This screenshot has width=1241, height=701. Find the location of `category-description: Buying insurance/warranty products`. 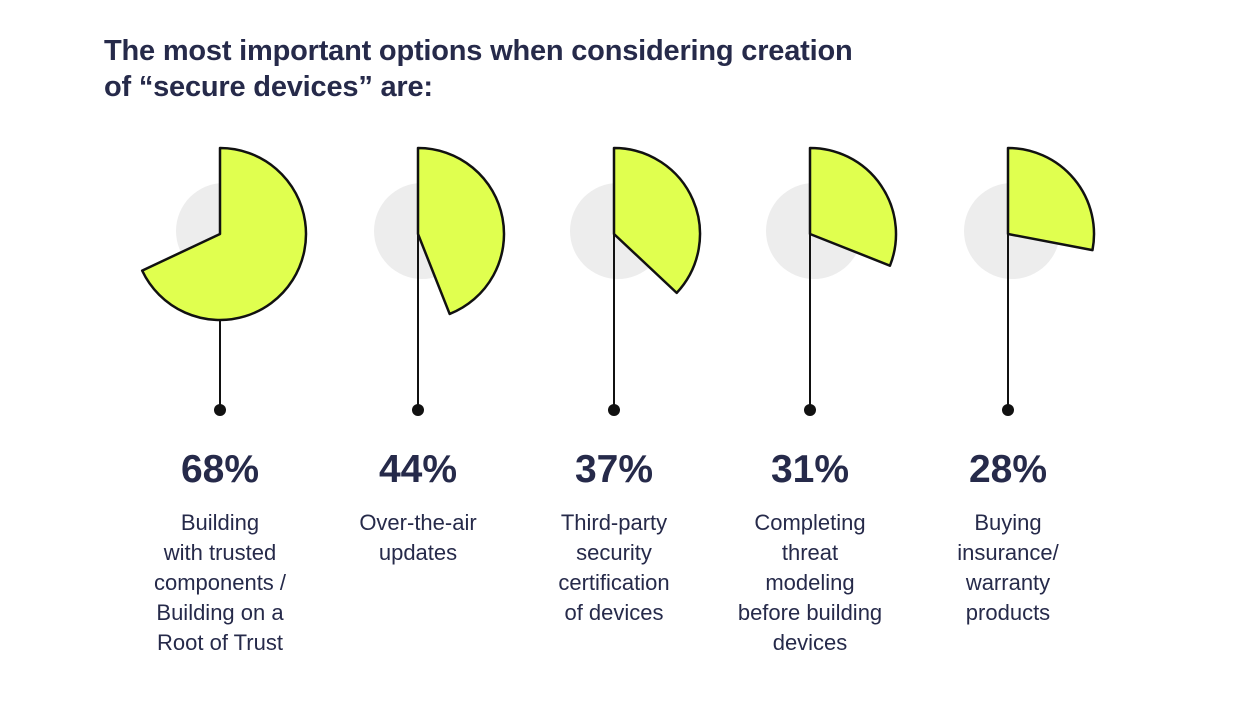

category-description: Buying insurance/warranty products is located at coordinates (1008, 568).